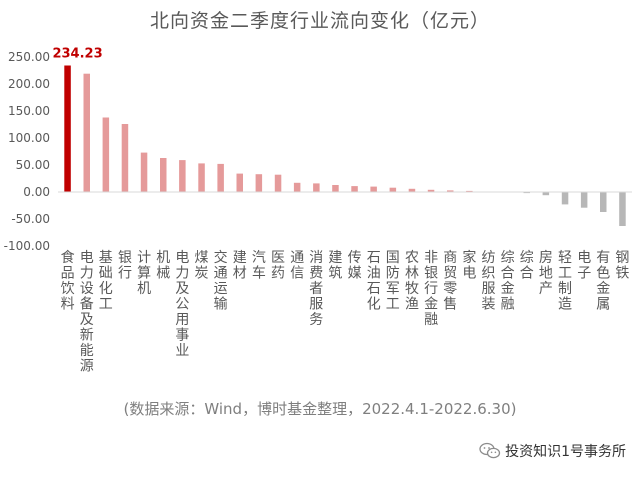 The height and width of the screenshot is (481, 640). What do you see at coordinates (125, 266) in the screenshot?
I see `x-tick-label: 银行` at bounding box center [125, 266].